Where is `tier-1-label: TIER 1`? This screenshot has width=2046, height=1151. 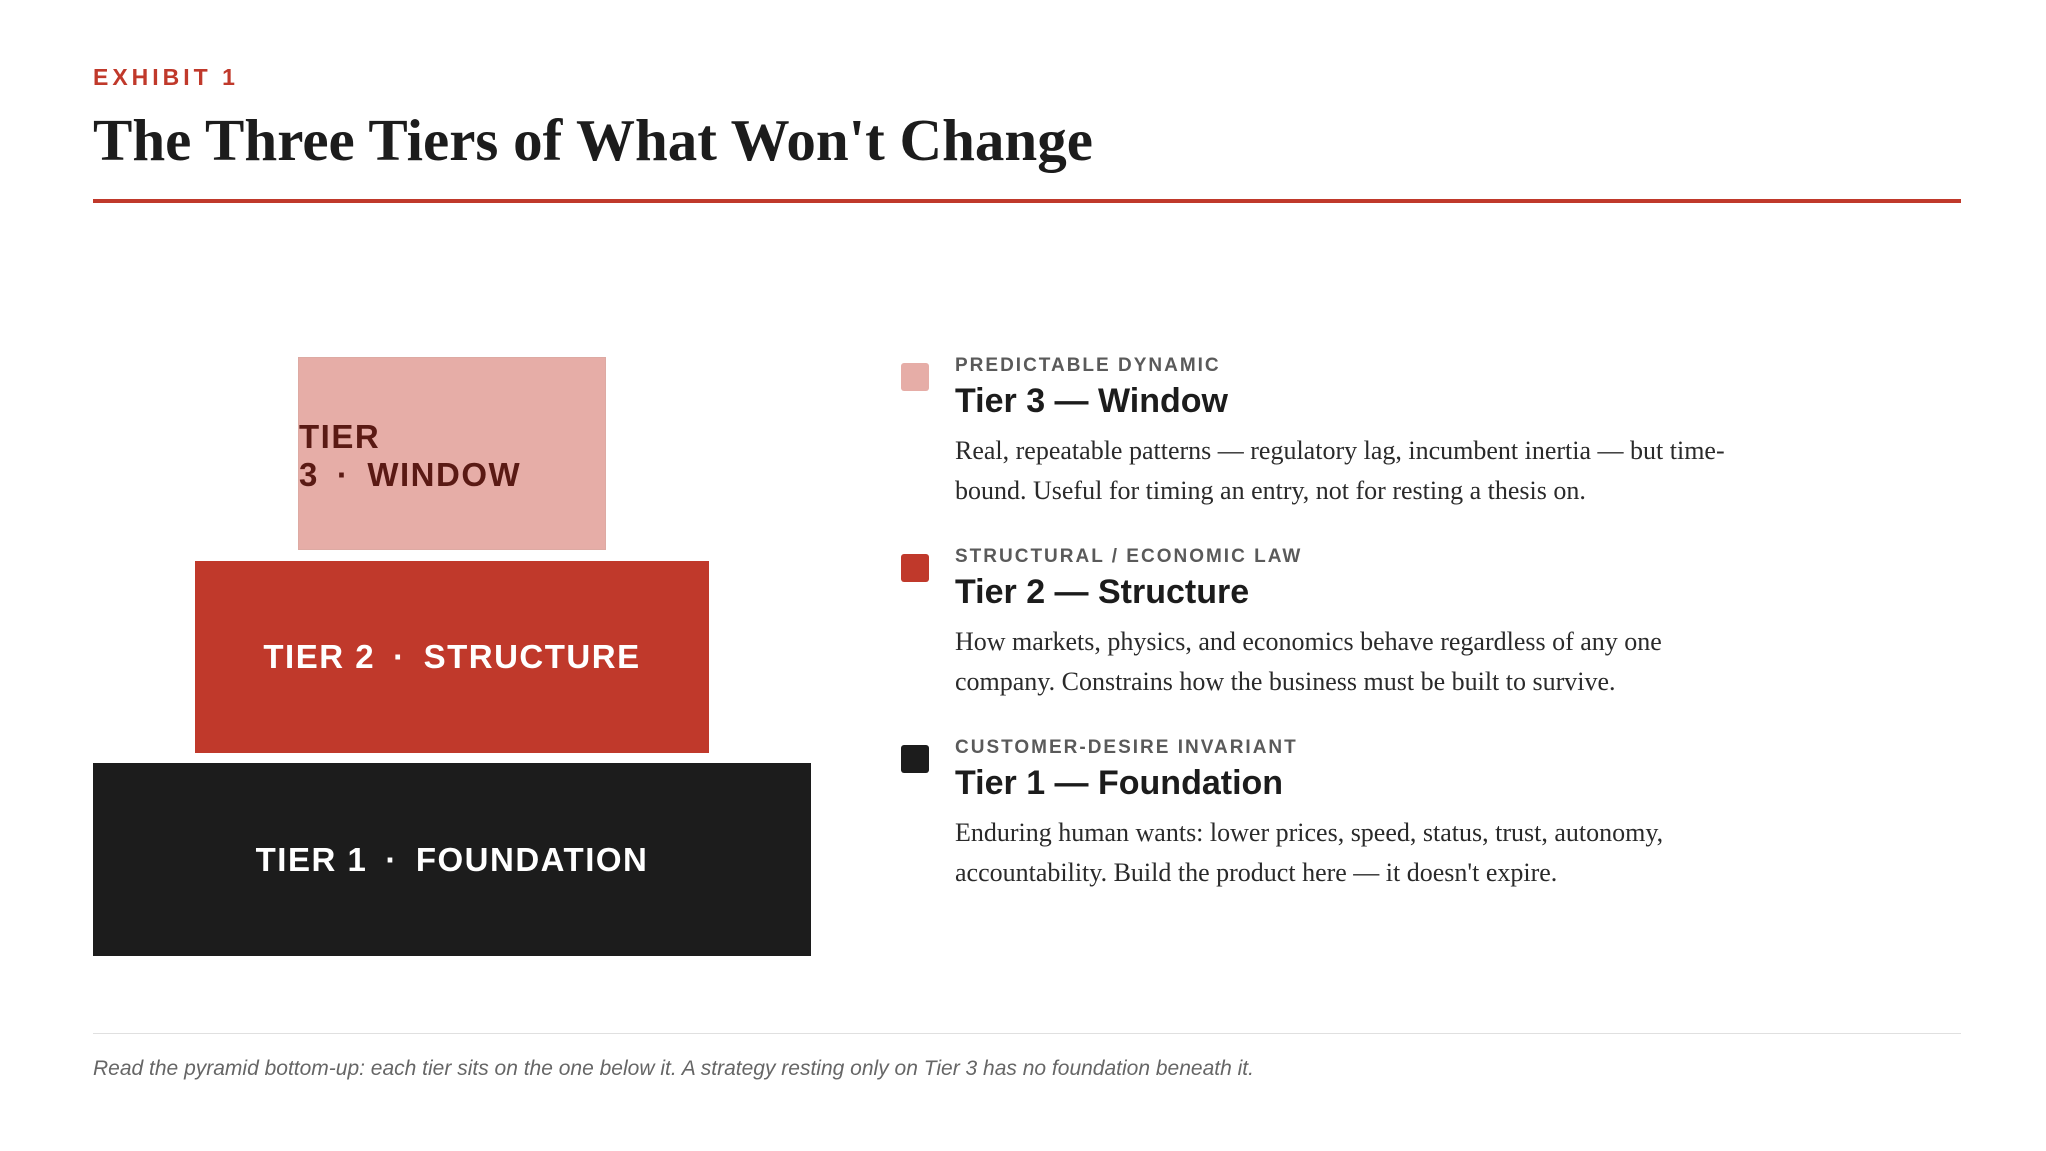 tier-1-label: TIER 1 is located at coordinates (311, 859).